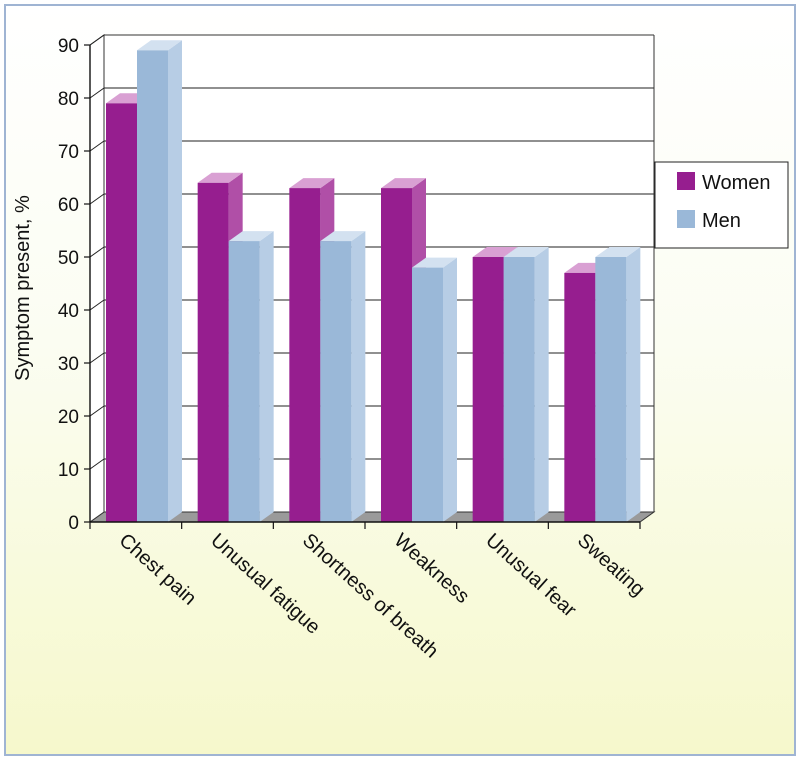  I want to click on legend-label-men: Men, so click(721, 221).